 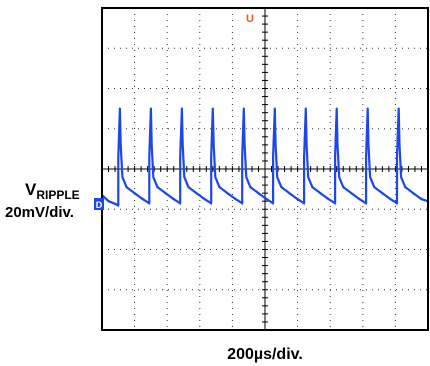 What do you see at coordinates (31, 189) in the screenshot?
I see `y-axis-label-main: V` at bounding box center [31, 189].